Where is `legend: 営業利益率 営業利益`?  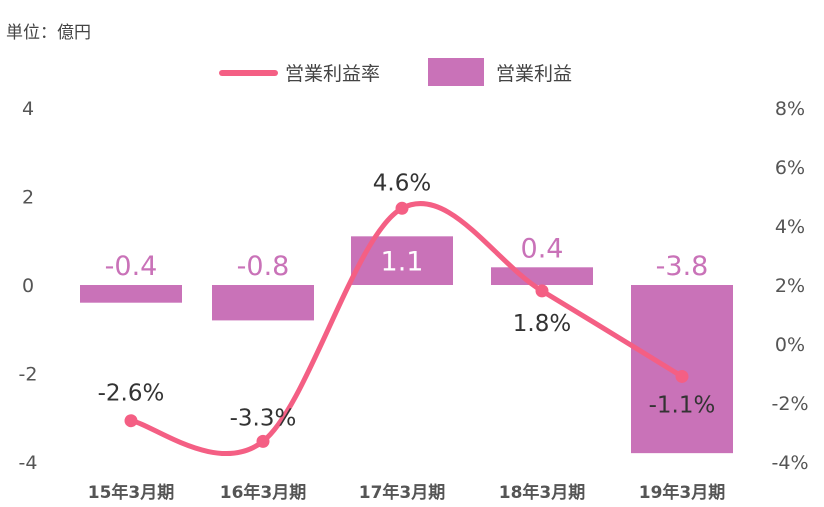 legend: 営業利益率 営業利益 is located at coordinates (395, 72).